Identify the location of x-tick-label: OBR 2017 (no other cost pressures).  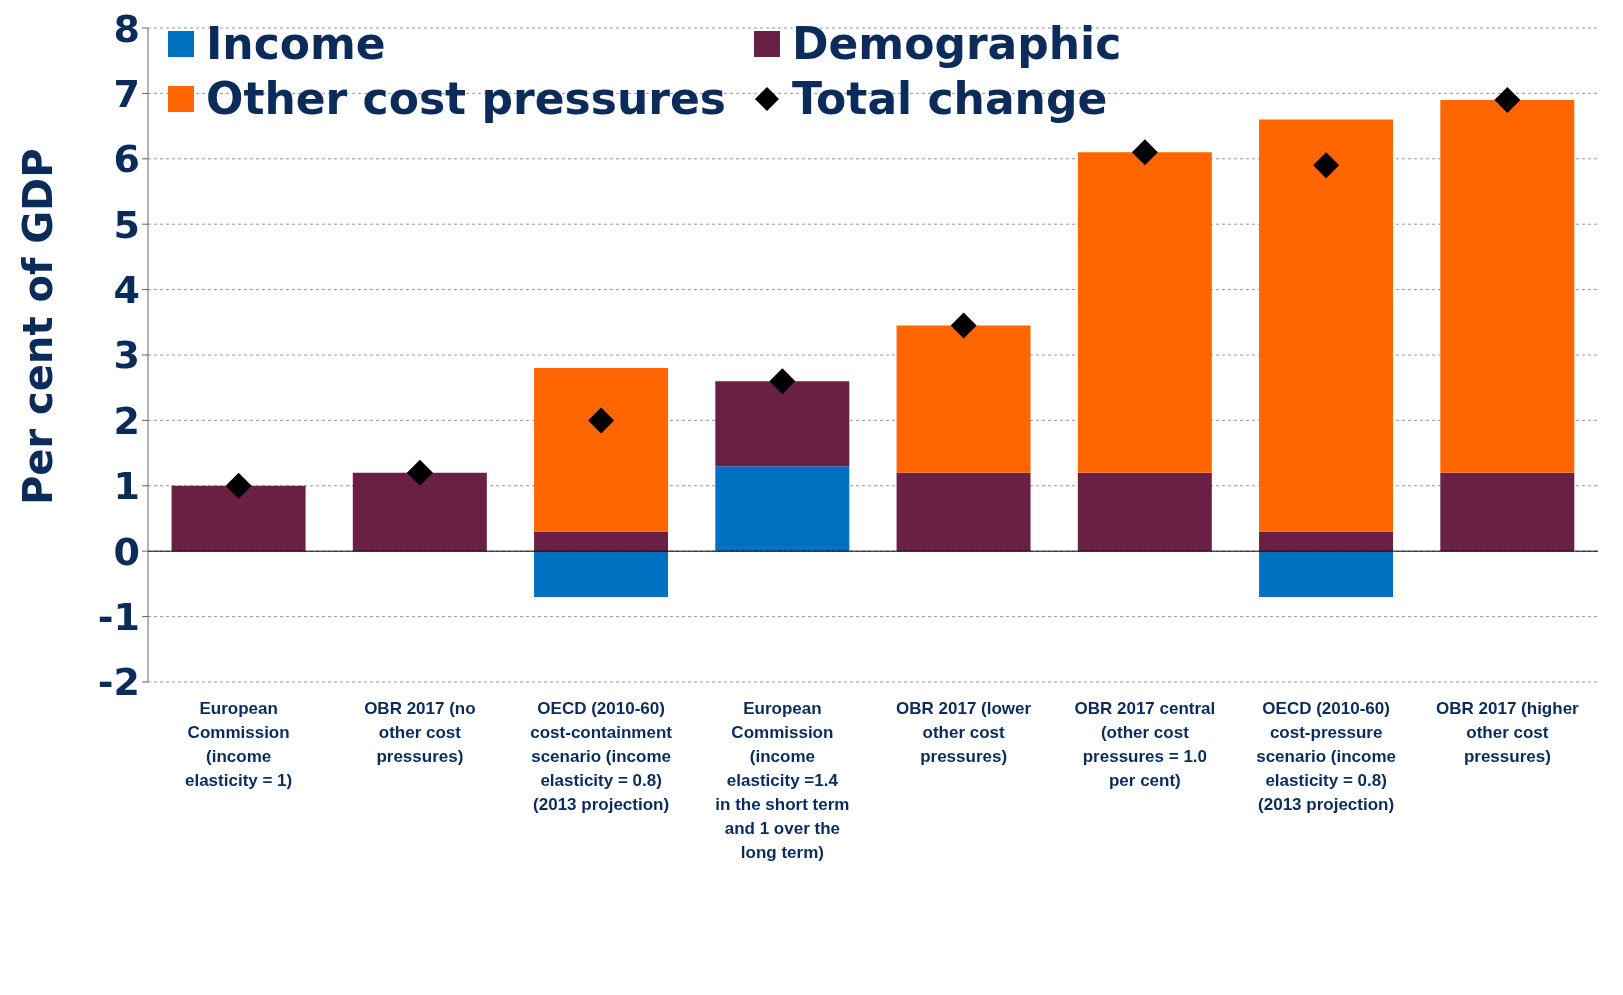
(420, 732).